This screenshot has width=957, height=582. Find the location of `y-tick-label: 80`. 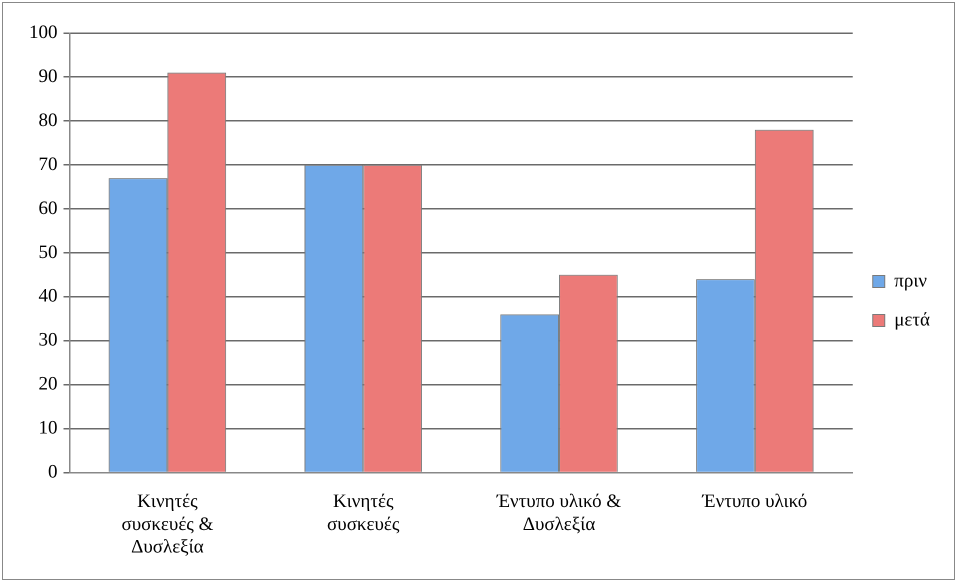

y-tick-label: 80 is located at coordinates (48, 120).